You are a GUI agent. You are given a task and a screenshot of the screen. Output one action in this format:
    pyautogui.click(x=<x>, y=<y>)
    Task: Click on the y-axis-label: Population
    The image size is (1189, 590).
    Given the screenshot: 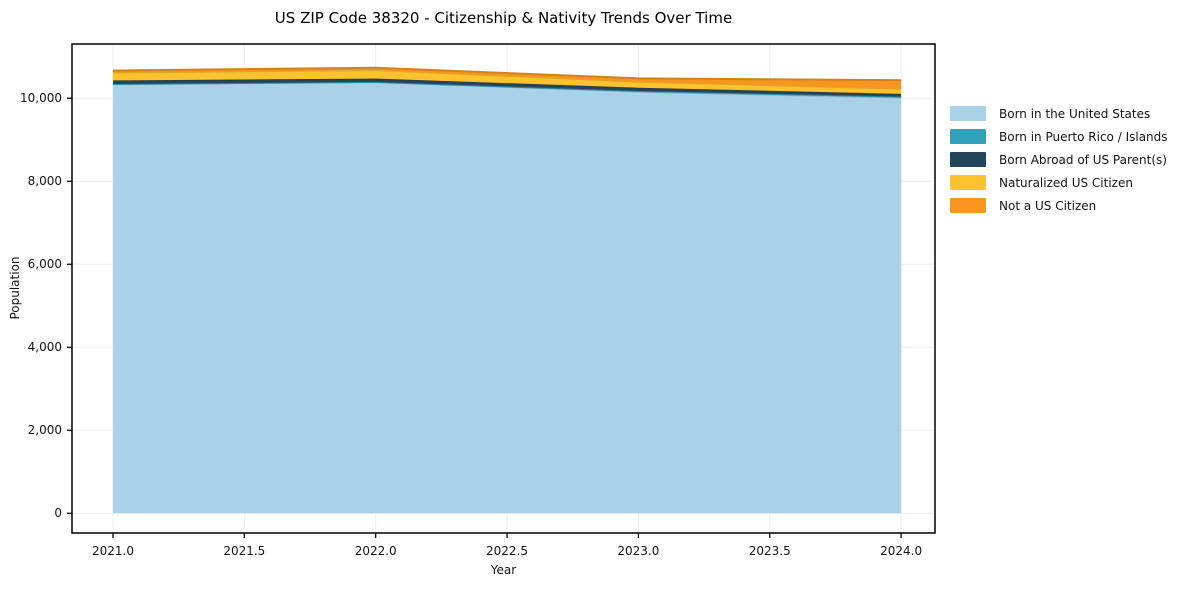 What is the action you would take?
    pyautogui.click(x=15, y=288)
    